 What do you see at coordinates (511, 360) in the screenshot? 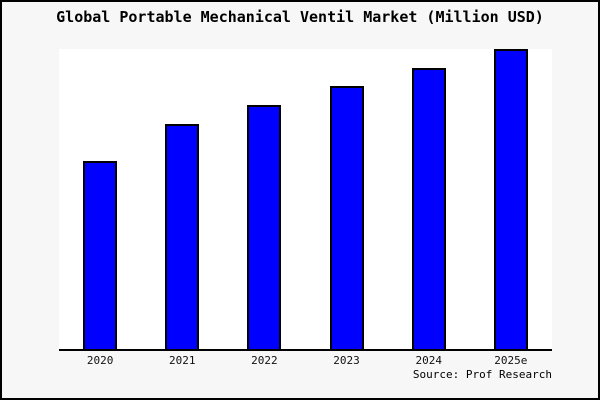
I see `x-tick-label-2025e: 2025e` at bounding box center [511, 360].